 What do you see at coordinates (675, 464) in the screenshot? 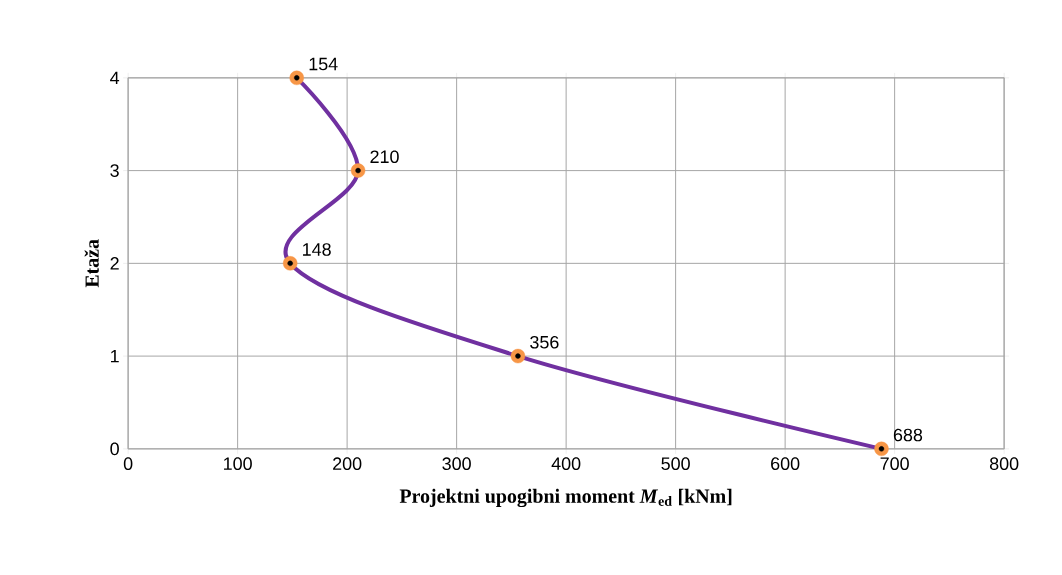
I see `x-tick-label: 500` at bounding box center [675, 464].